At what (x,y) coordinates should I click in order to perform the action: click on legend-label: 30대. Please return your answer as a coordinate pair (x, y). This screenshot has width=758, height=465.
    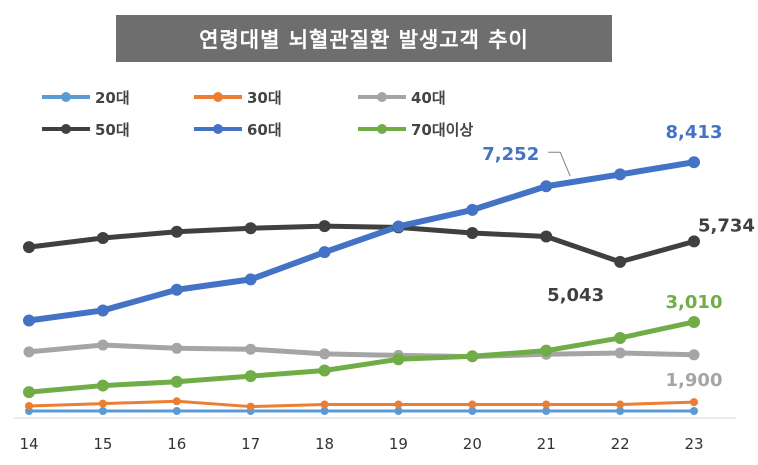
    Looking at the image, I should click on (264, 98).